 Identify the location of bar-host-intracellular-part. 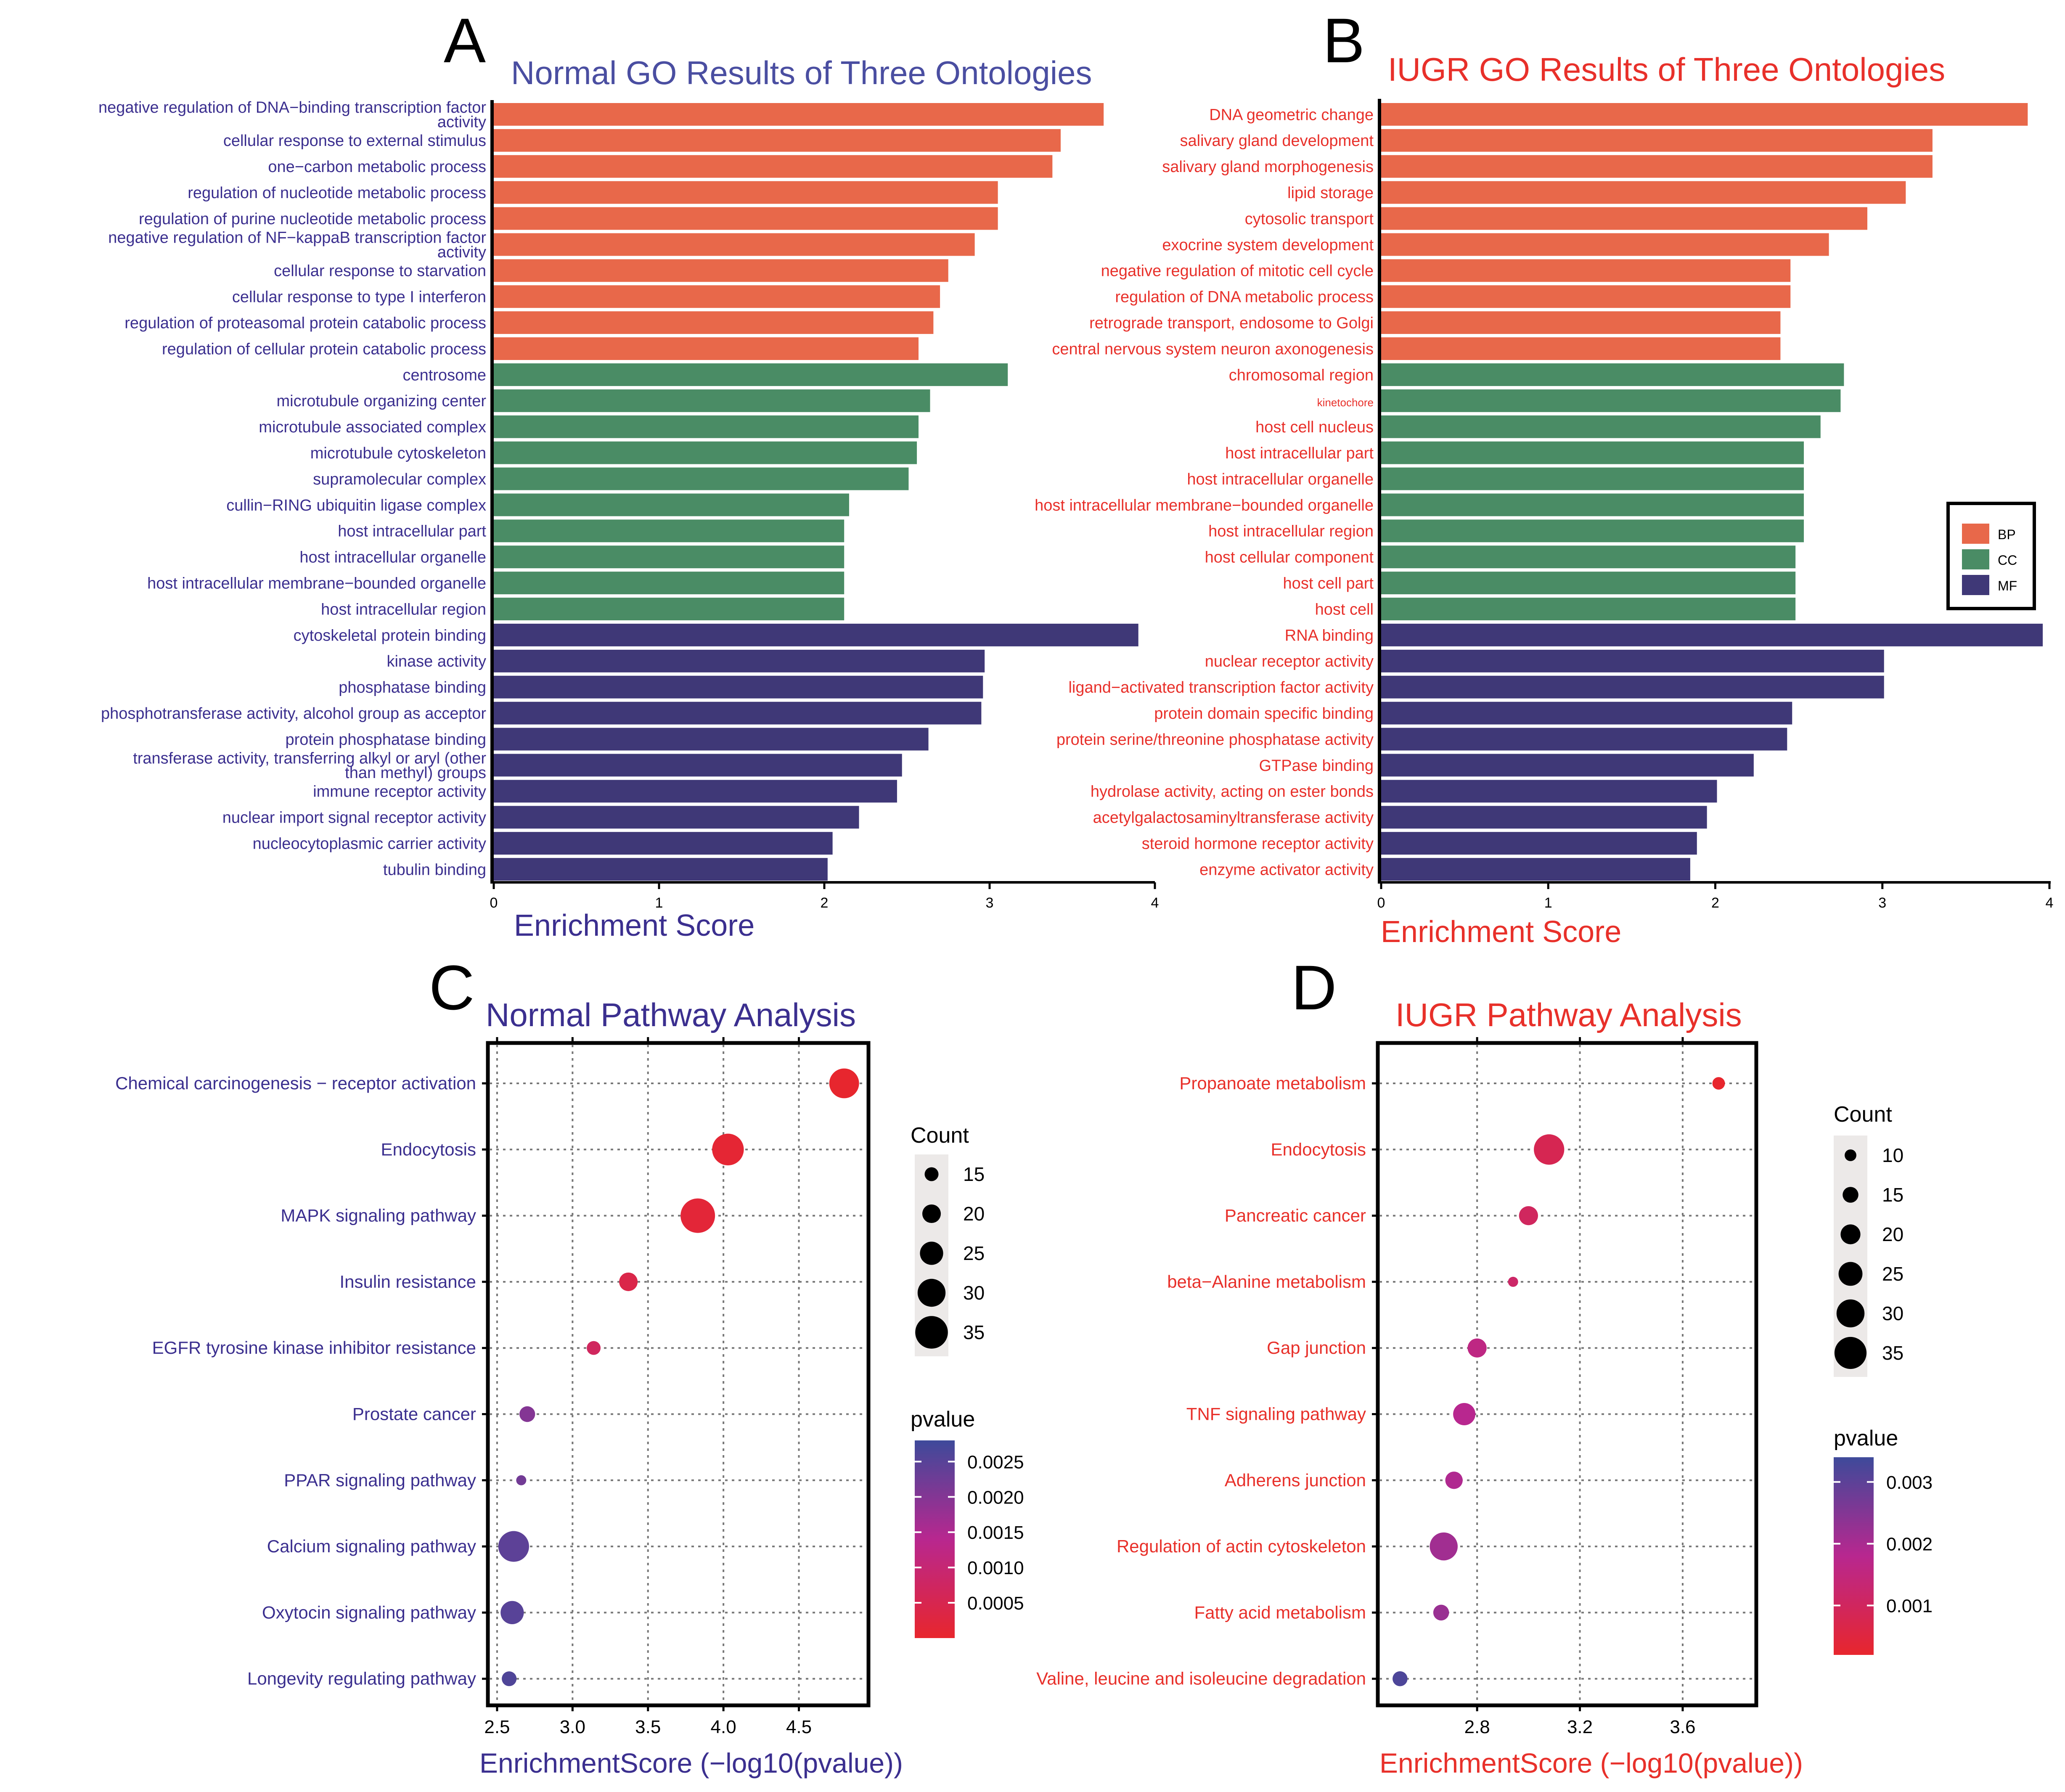
(1592, 452).